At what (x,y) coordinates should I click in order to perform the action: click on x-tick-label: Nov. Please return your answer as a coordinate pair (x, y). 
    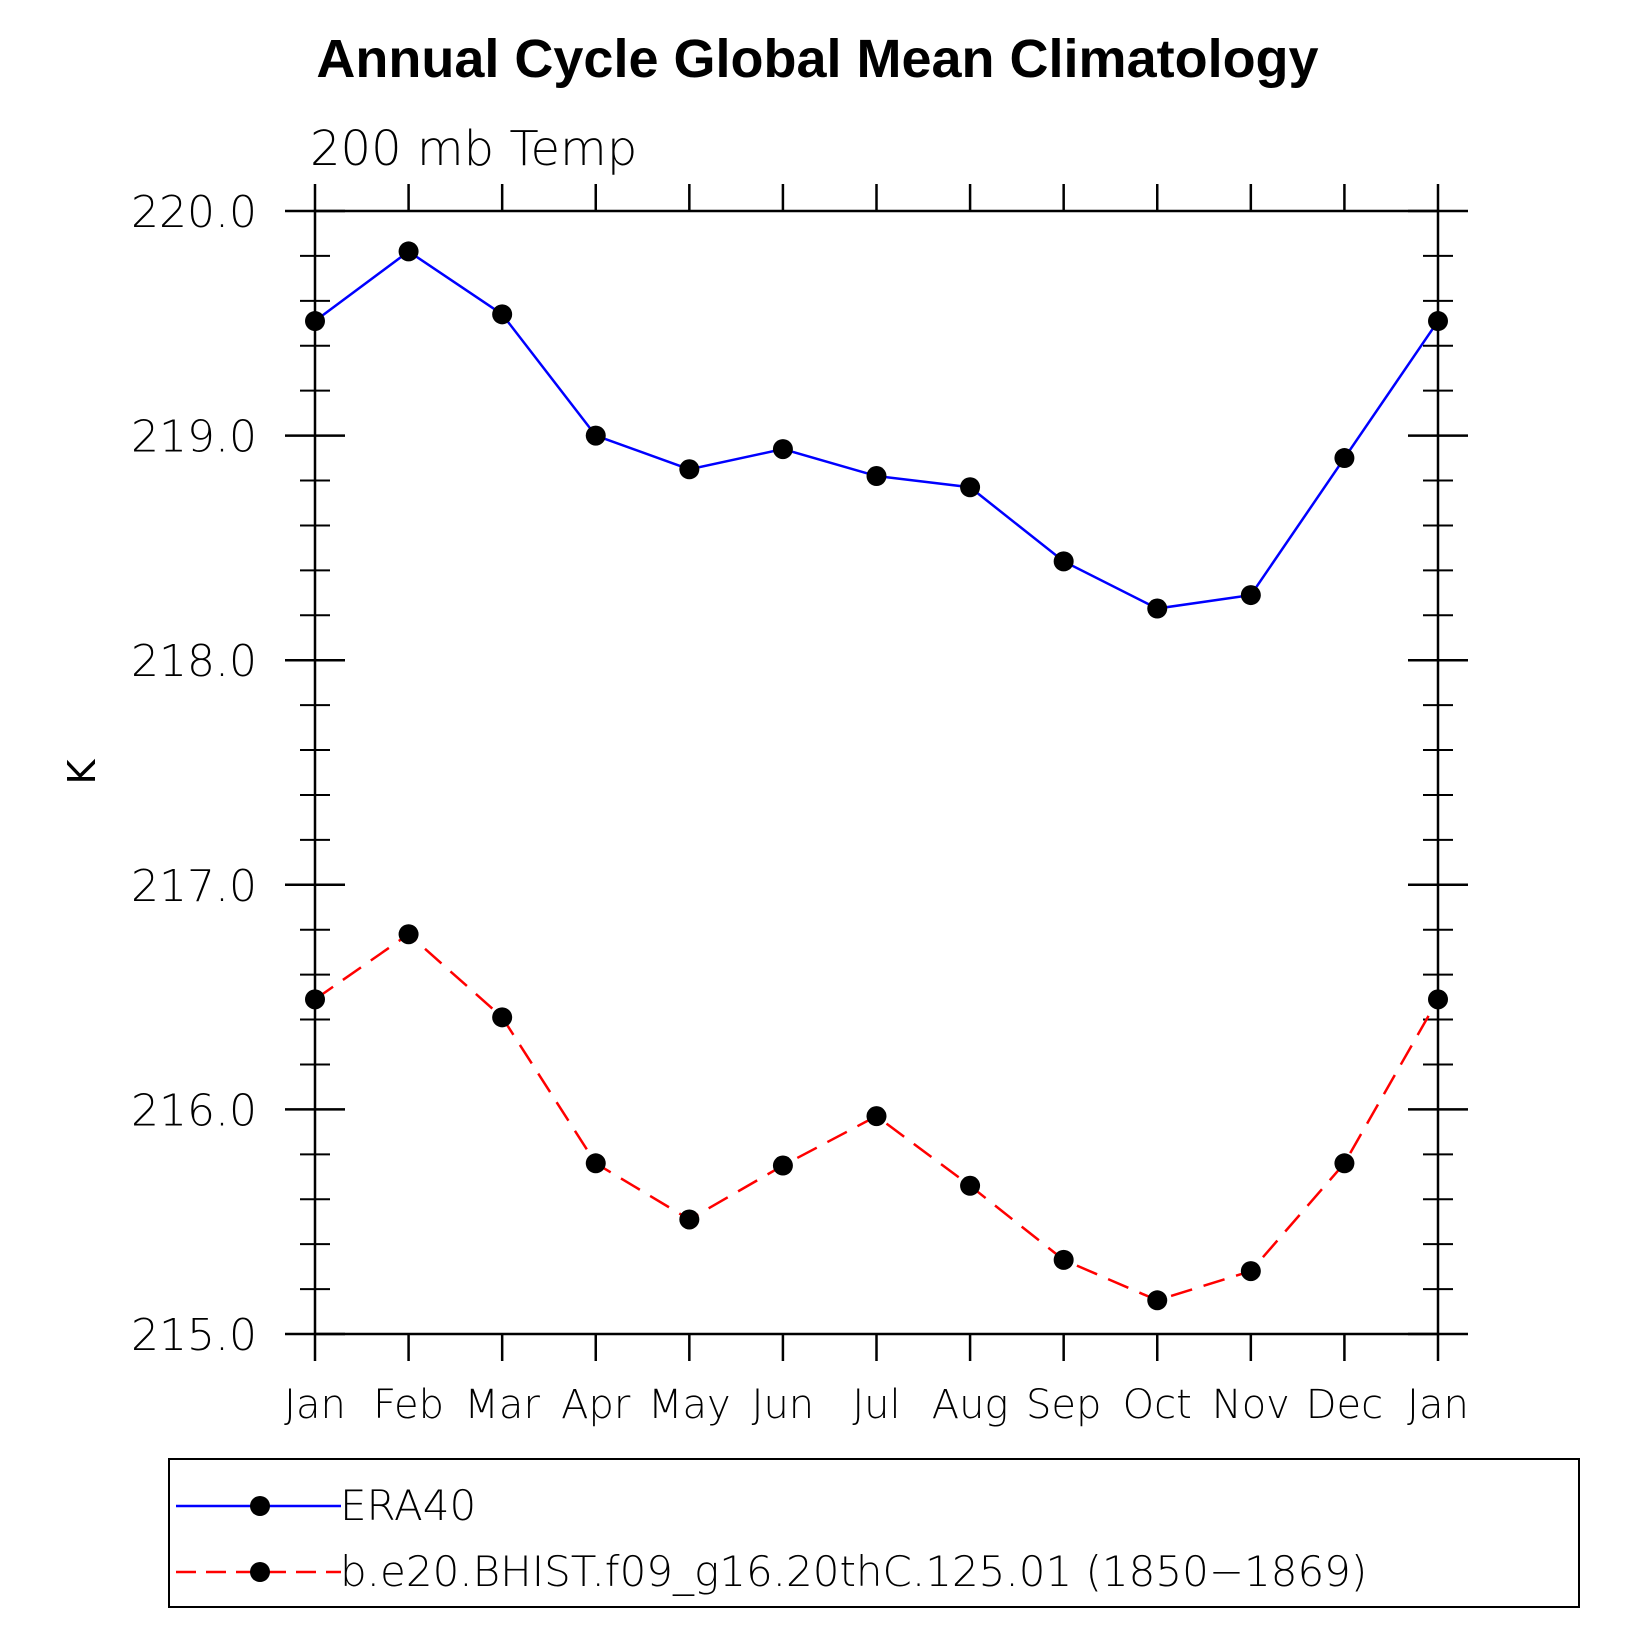
    Looking at the image, I should click on (1251, 1405).